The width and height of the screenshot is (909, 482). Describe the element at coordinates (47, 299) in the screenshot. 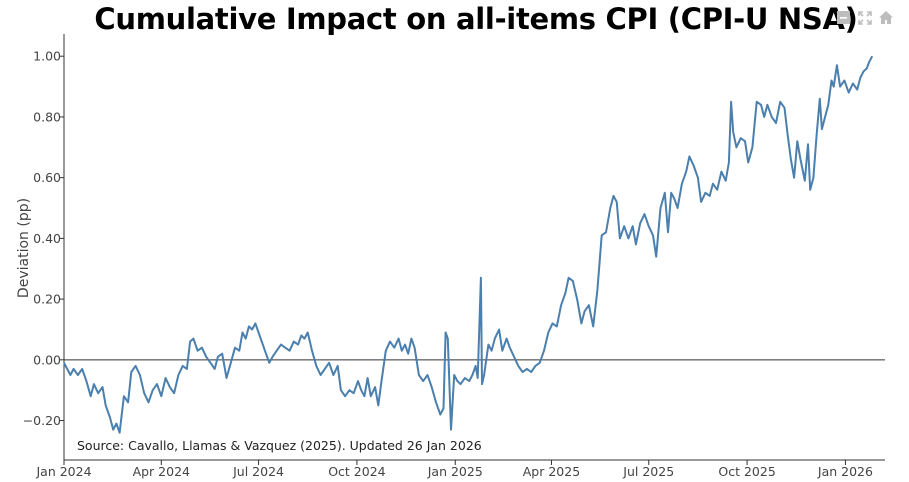

I see `y-tick-label: 0.20` at that location.